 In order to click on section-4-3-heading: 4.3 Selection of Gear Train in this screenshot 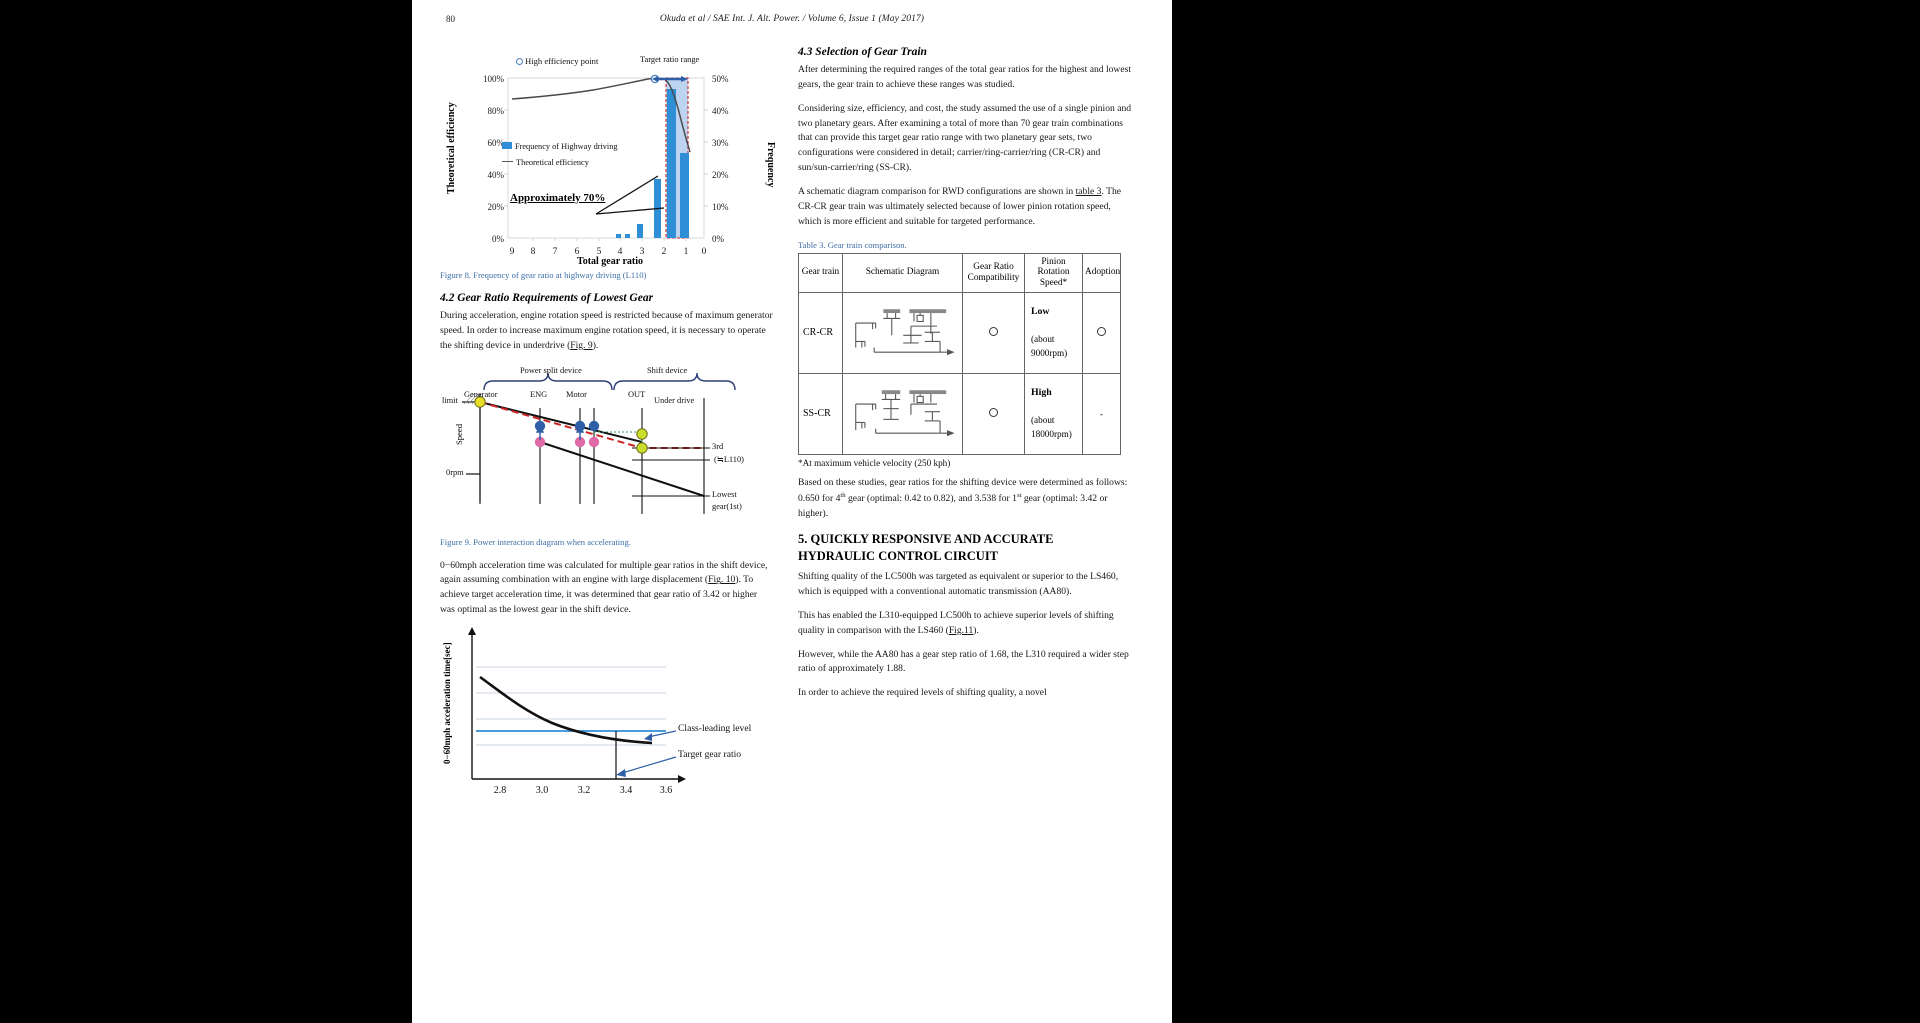, I will do `click(862, 52)`.